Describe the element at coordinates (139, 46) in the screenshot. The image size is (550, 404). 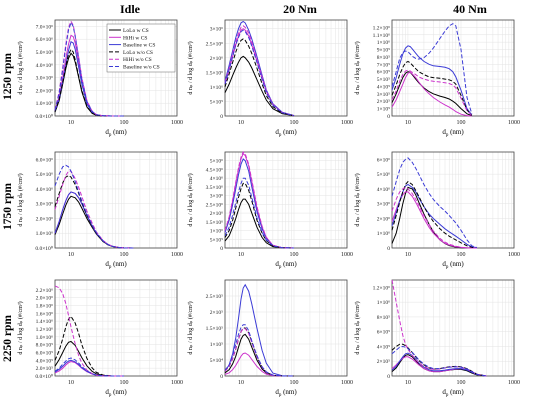
I see `legend-label-3: Baseline w CS` at that location.